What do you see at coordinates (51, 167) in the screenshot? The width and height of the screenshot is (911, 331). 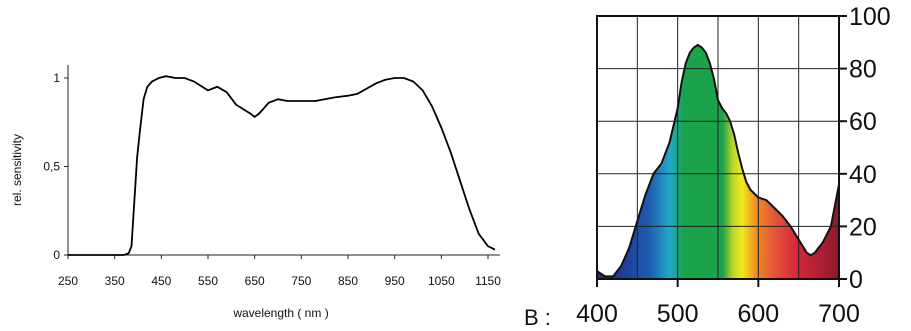 I see `y-tick-label: 0,5` at bounding box center [51, 167].